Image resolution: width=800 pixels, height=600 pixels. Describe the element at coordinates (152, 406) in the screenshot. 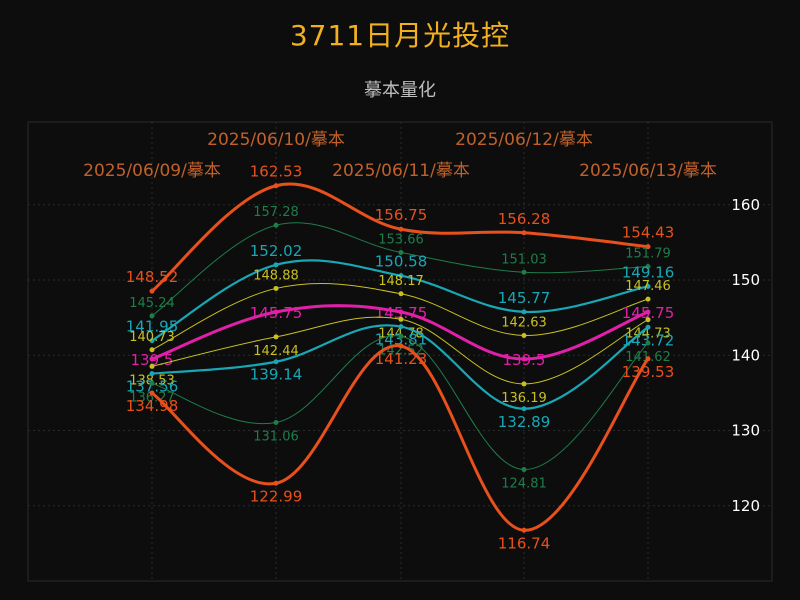

I see `data-label: 134.98` at that location.